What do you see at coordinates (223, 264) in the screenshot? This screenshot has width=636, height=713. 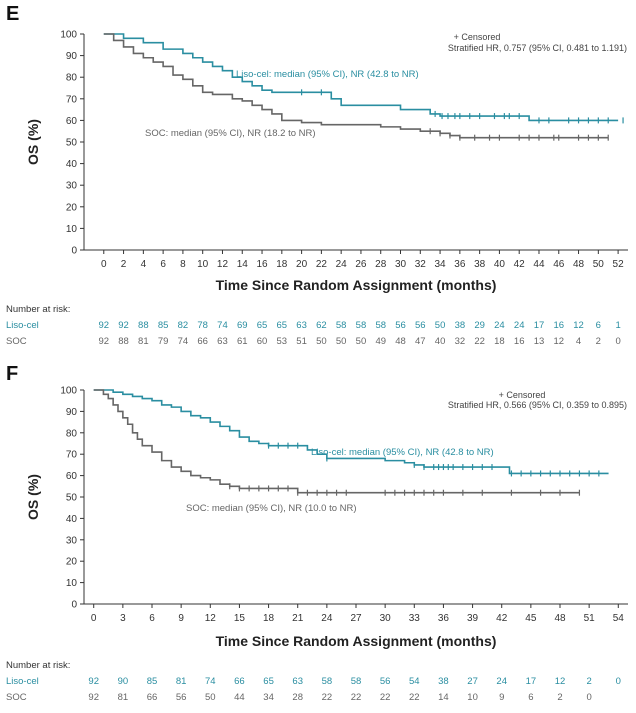 I see `x-tick-label: 12` at bounding box center [223, 264].